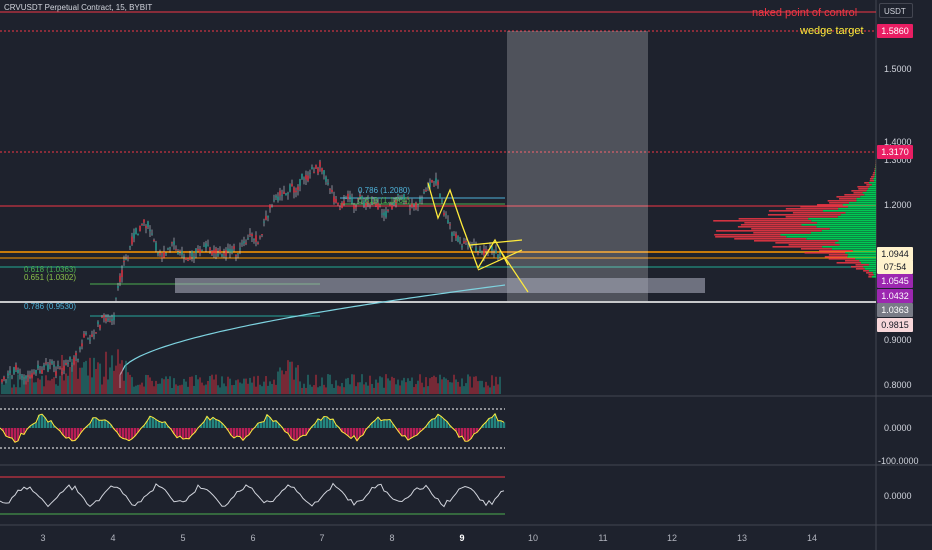 Image resolution: width=932 pixels, height=550 pixels. Describe the element at coordinates (898, 69) in the screenshot. I see `price-axis-label: 1.5000` at that location.